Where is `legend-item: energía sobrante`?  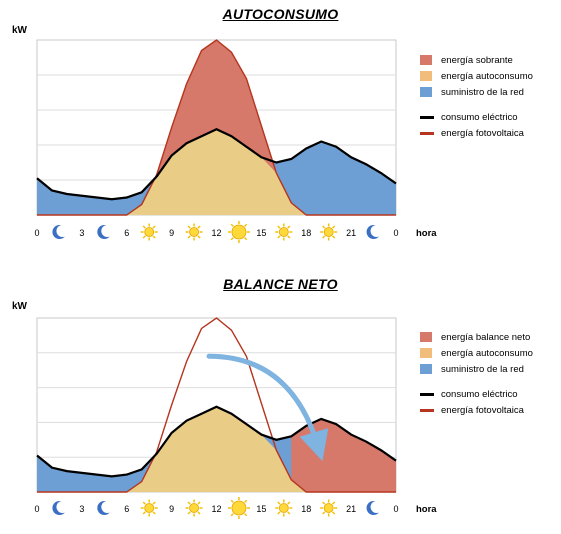
legend-item: energía sobrante is located at coordinates (476, 60).